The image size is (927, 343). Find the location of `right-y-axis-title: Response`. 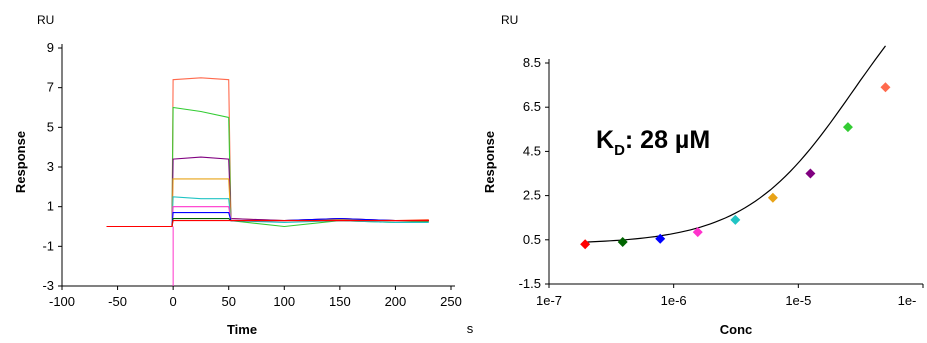

right-y-axis-title: Response is located at coordinates (489, 162).